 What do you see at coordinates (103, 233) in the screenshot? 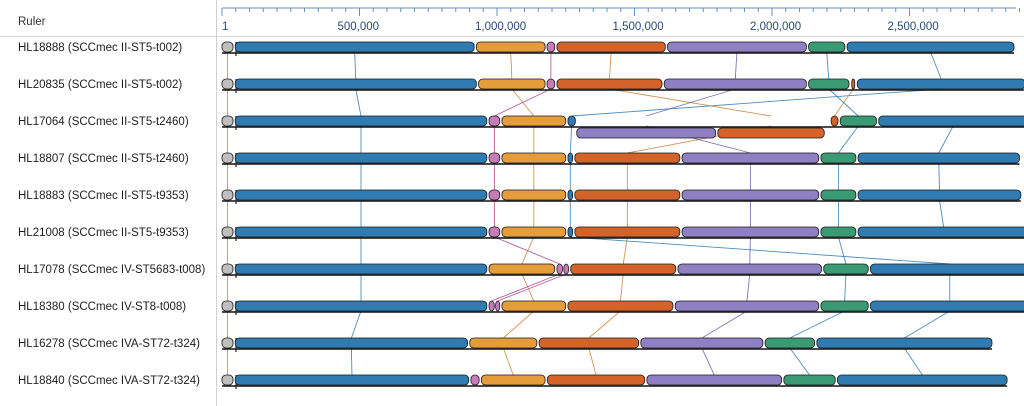
I see `genome-label: HL21008 (SCCmec II-ST5-t9353)` at bounding box center [103, 233].